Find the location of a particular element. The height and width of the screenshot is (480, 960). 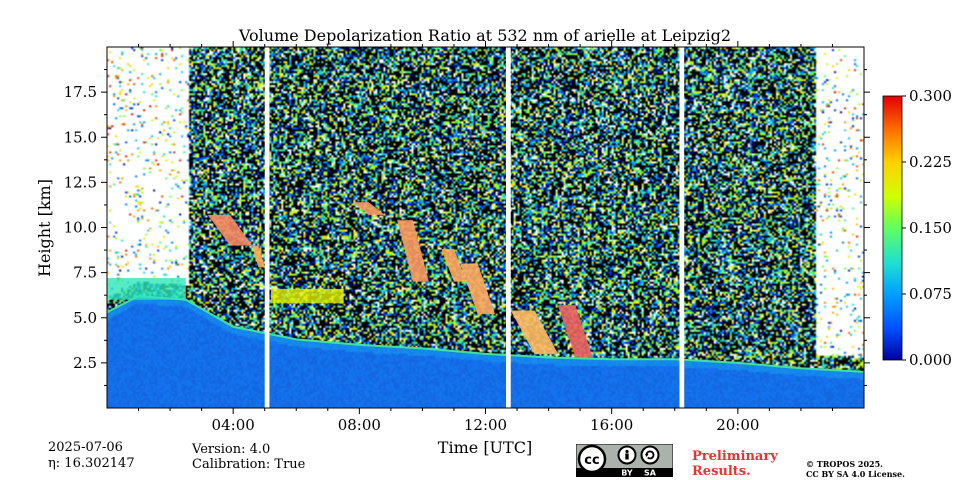

colorbar-axis: 0.000 0.075 0.150 0.225 0.300 is located at coordinates (927, 228).